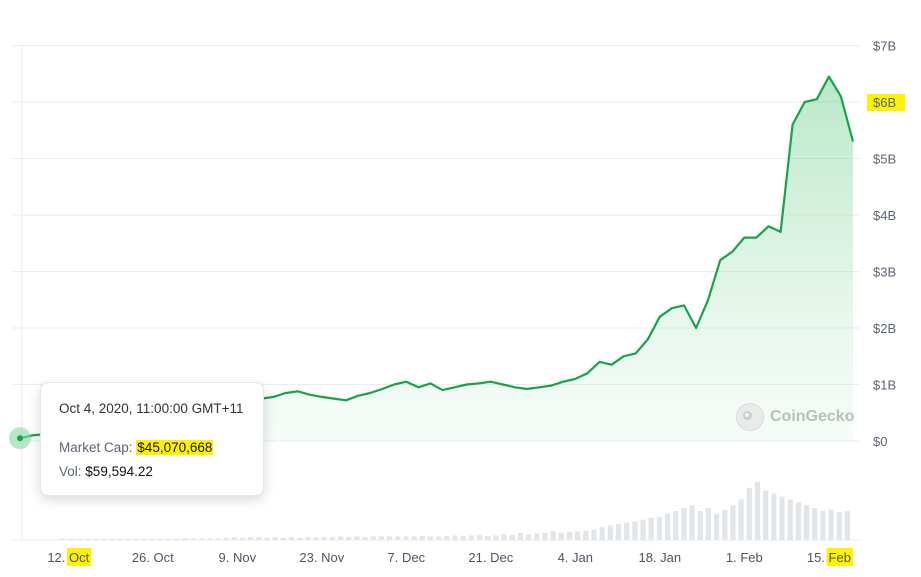 The height and width of the screenshot is (577, 921). What do you see at coordinates (880, 441) in the screenshot?
I see `y-tick-label-0: $0` at bounding box center [880, 441].